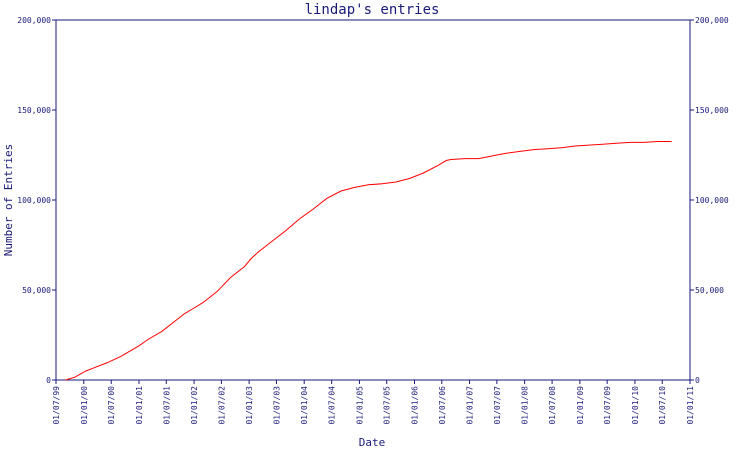 The width and height of the screenshot is (750, 450). I want to click on y-axis-left: 0 50,000 100,000 150,000 200,000, so click(36, 200).